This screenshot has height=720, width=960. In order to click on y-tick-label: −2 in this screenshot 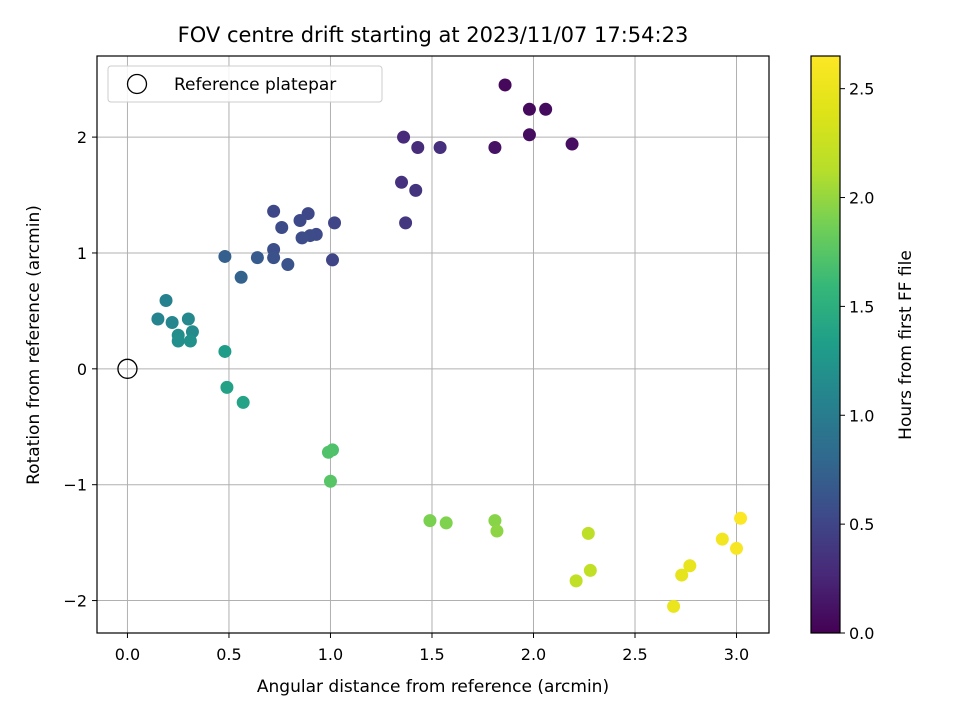, I will do `click(75, 601)`.